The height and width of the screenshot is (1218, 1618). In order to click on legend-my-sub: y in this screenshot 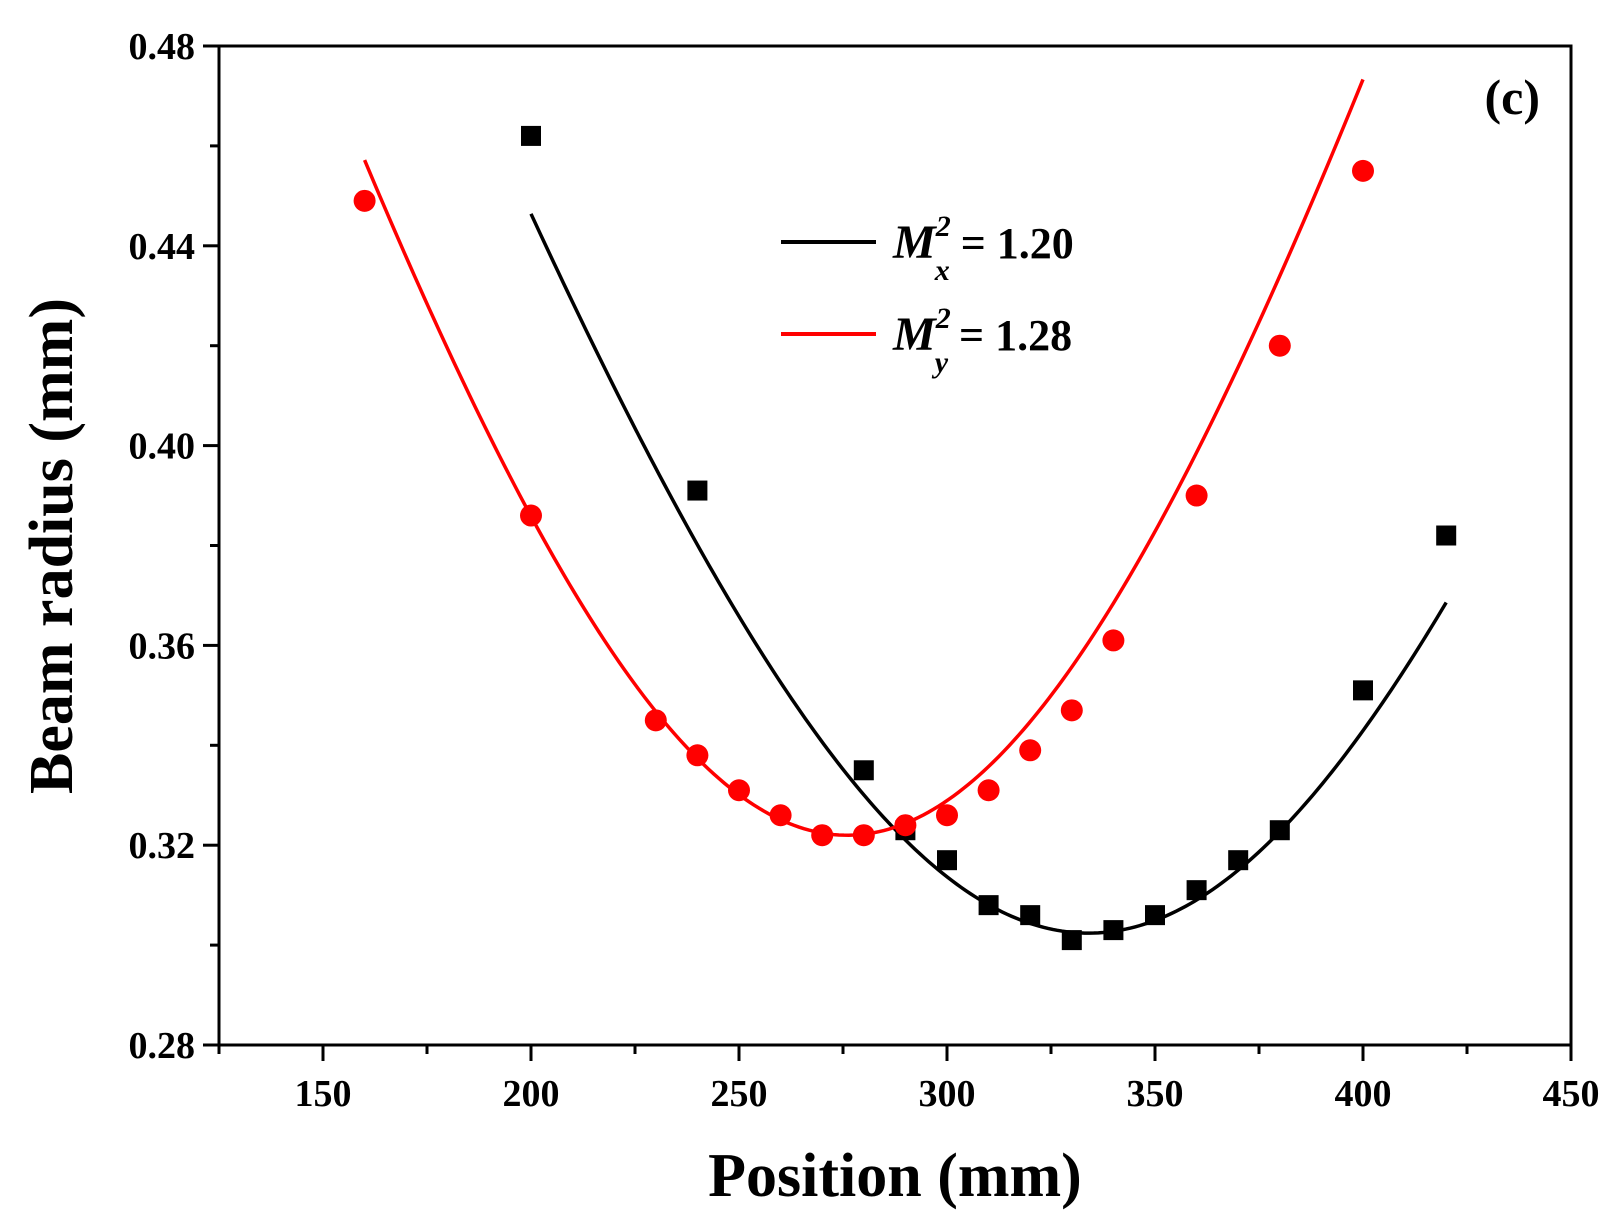, I will do `click(940, 362)`.